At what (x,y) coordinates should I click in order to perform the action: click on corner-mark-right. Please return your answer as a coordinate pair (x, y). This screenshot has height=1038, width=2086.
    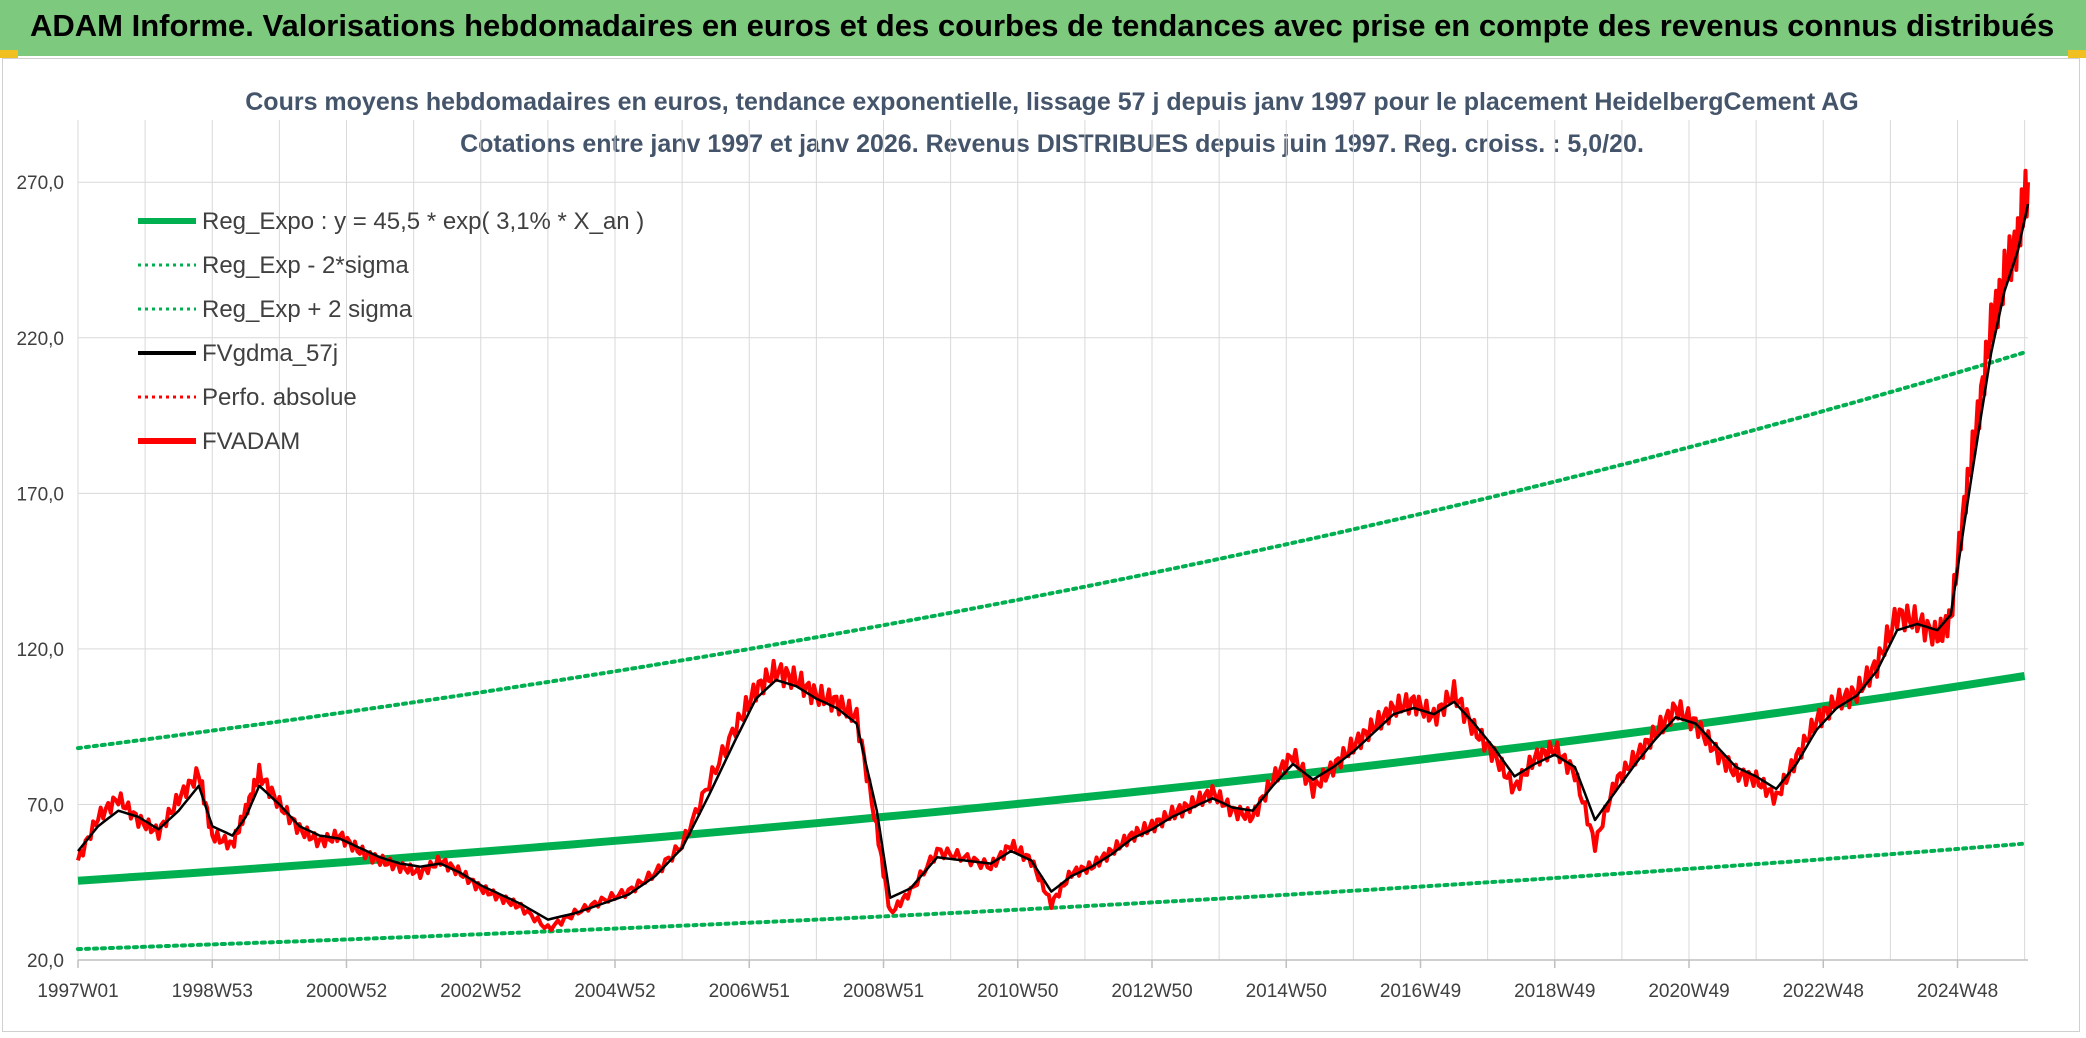
    Looking at the image, I should click on (2077, 54).